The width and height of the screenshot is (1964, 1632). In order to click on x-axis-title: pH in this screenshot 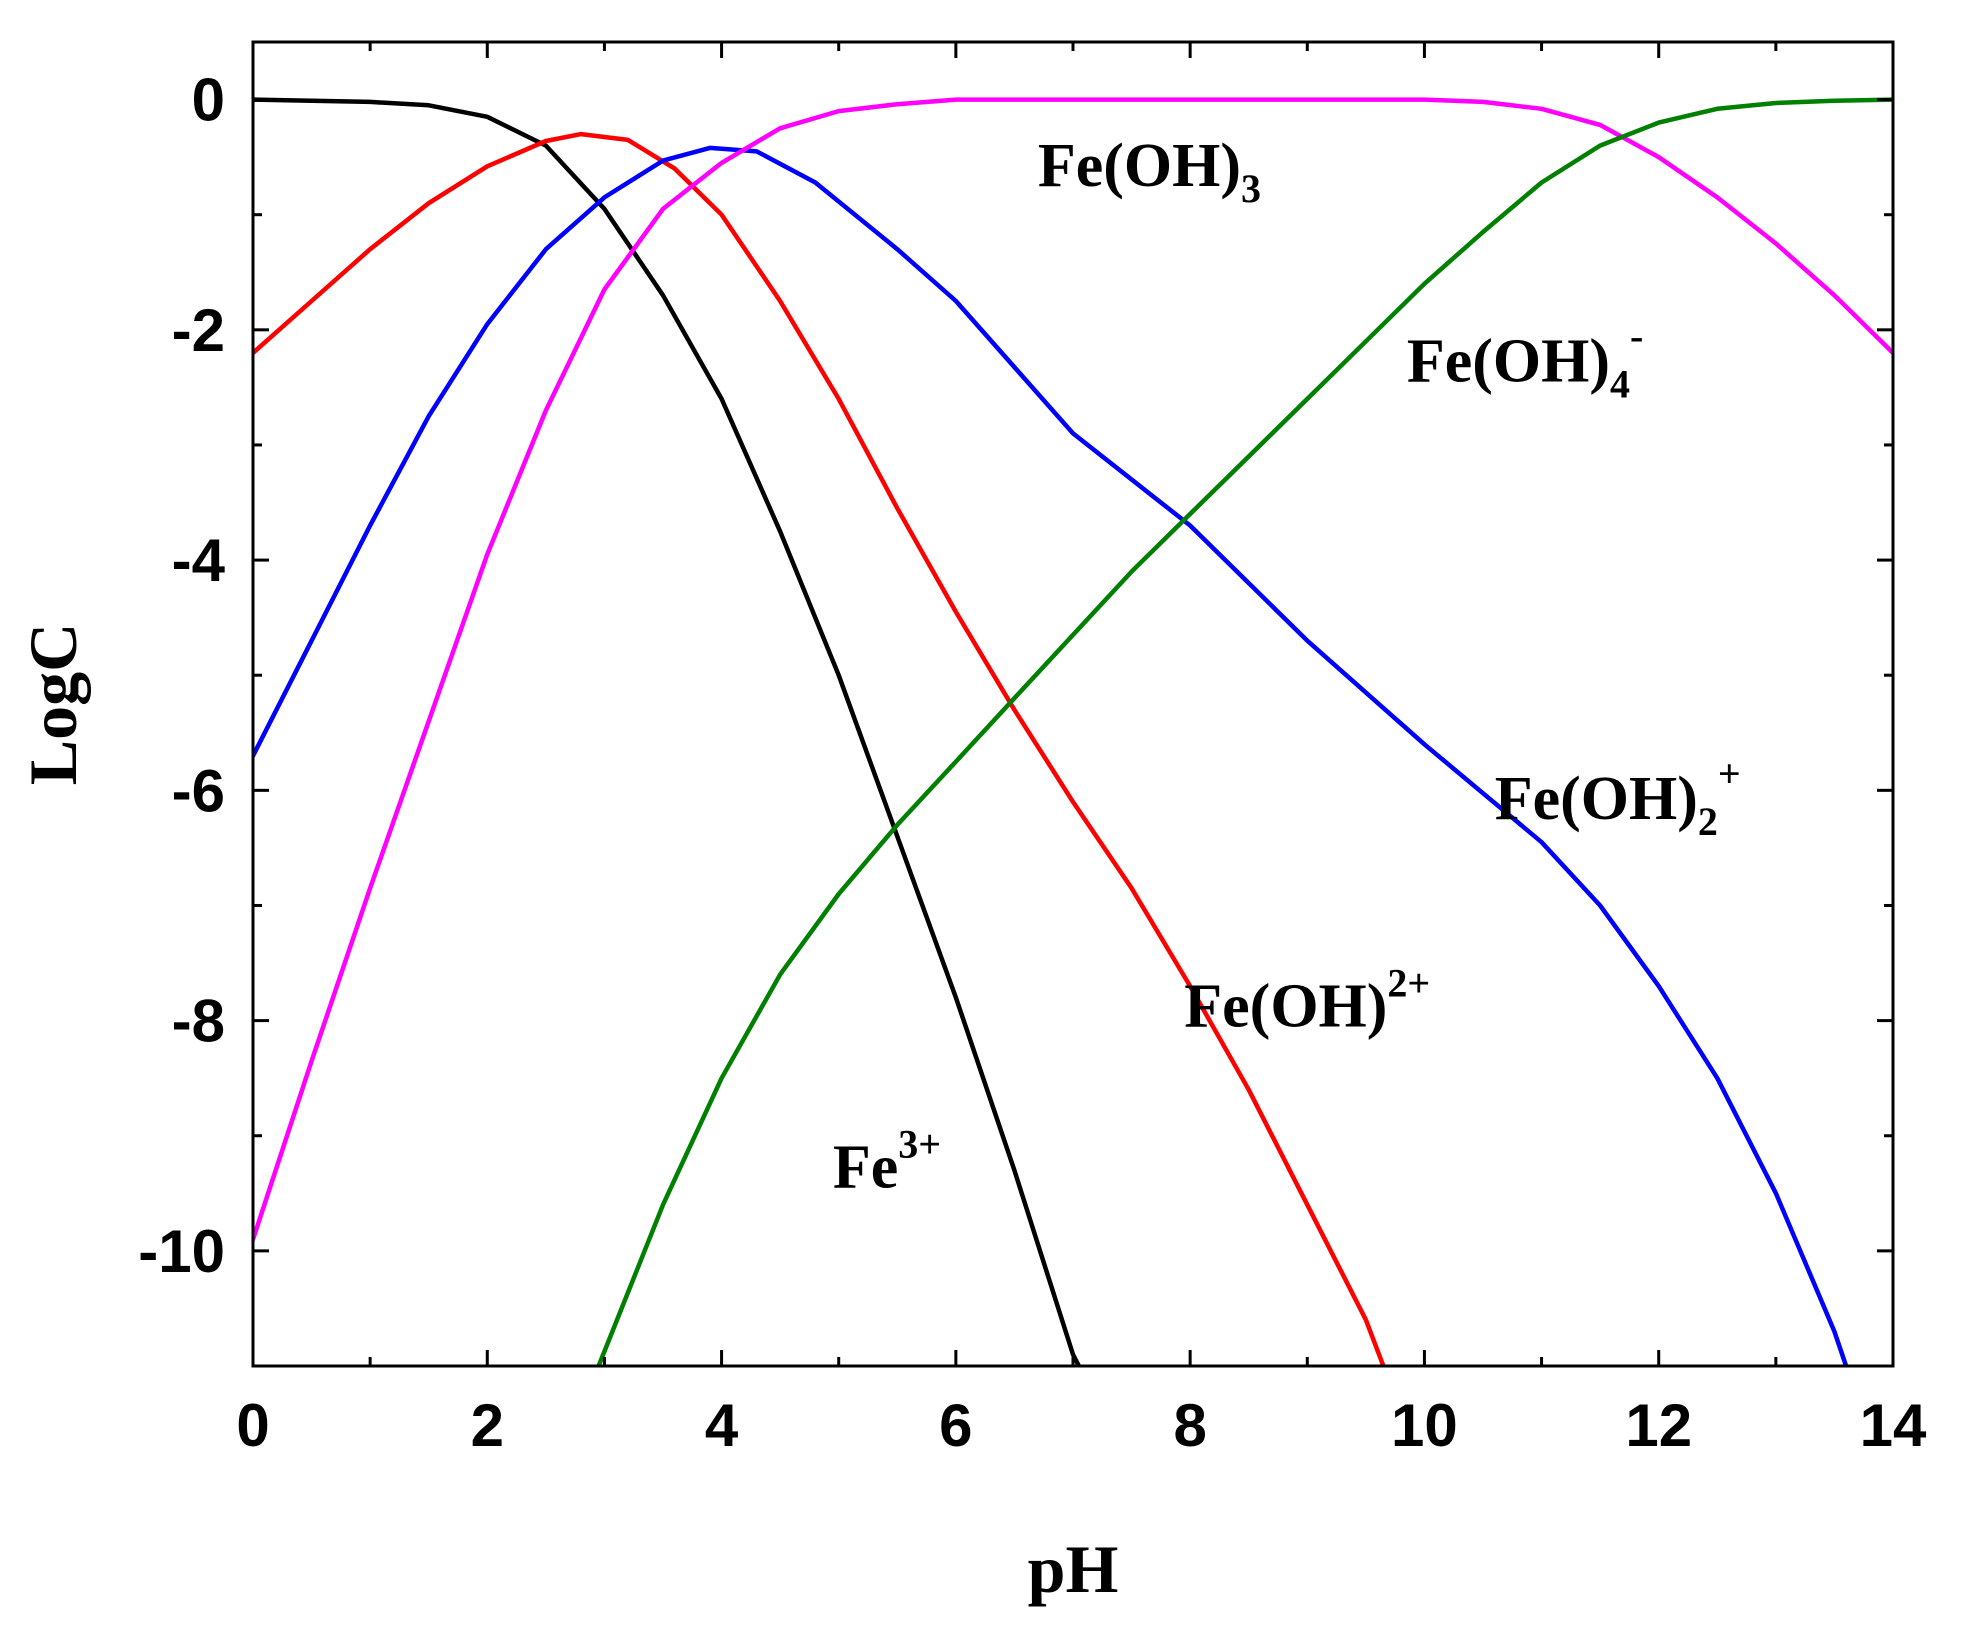, I will do `click(1073, 1569)`.